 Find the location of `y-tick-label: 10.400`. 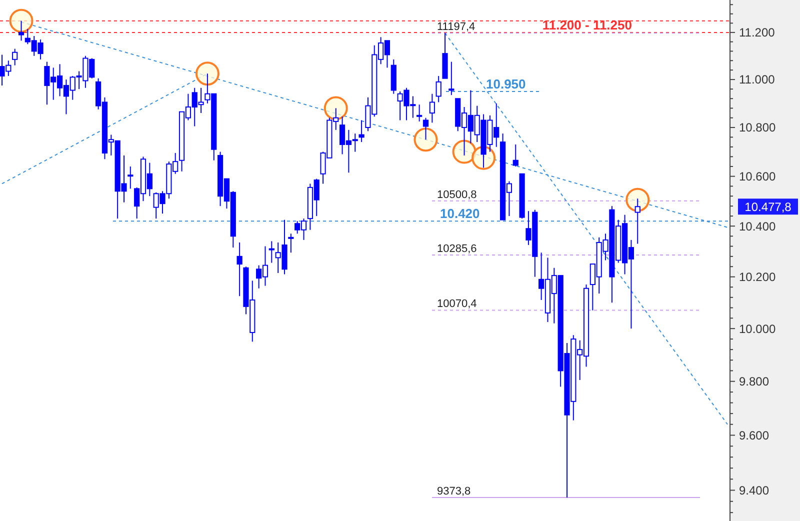

y-tick-label: 10.400 is located at coordinates (757, 226).